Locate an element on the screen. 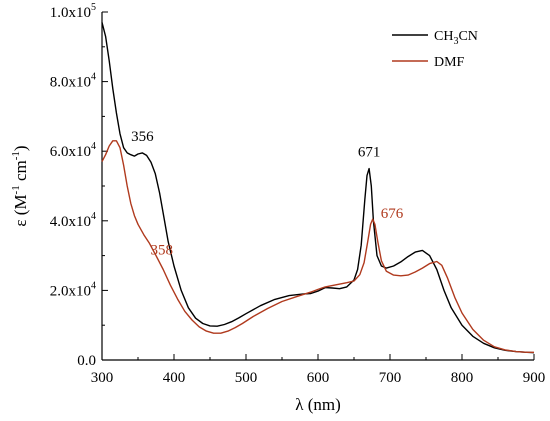 This screenshot has width=550, height=421. x-tick-label: 500 is located at coordinates (246, 378).